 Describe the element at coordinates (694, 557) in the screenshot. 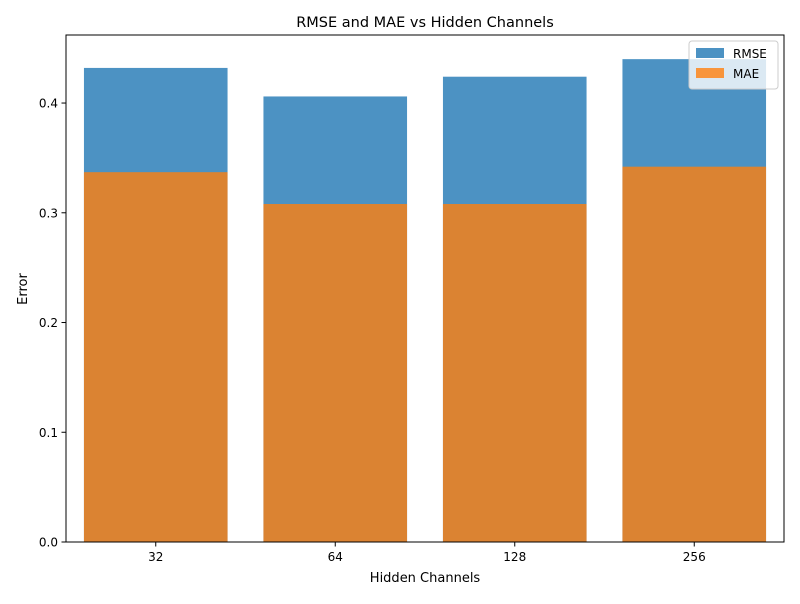

I see `x-tick-label-256: 256` at that location.